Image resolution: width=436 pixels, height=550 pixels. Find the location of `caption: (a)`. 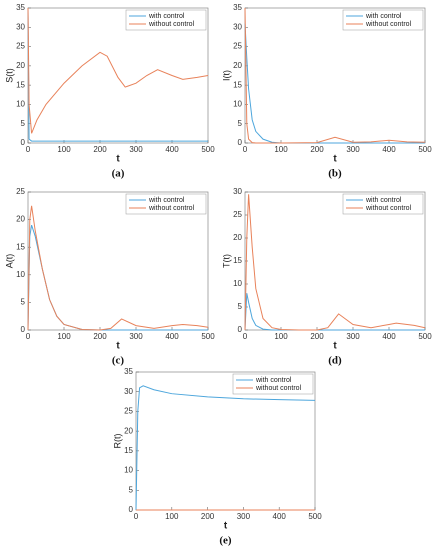

caption: (a) is located at coordinates (118, 174).